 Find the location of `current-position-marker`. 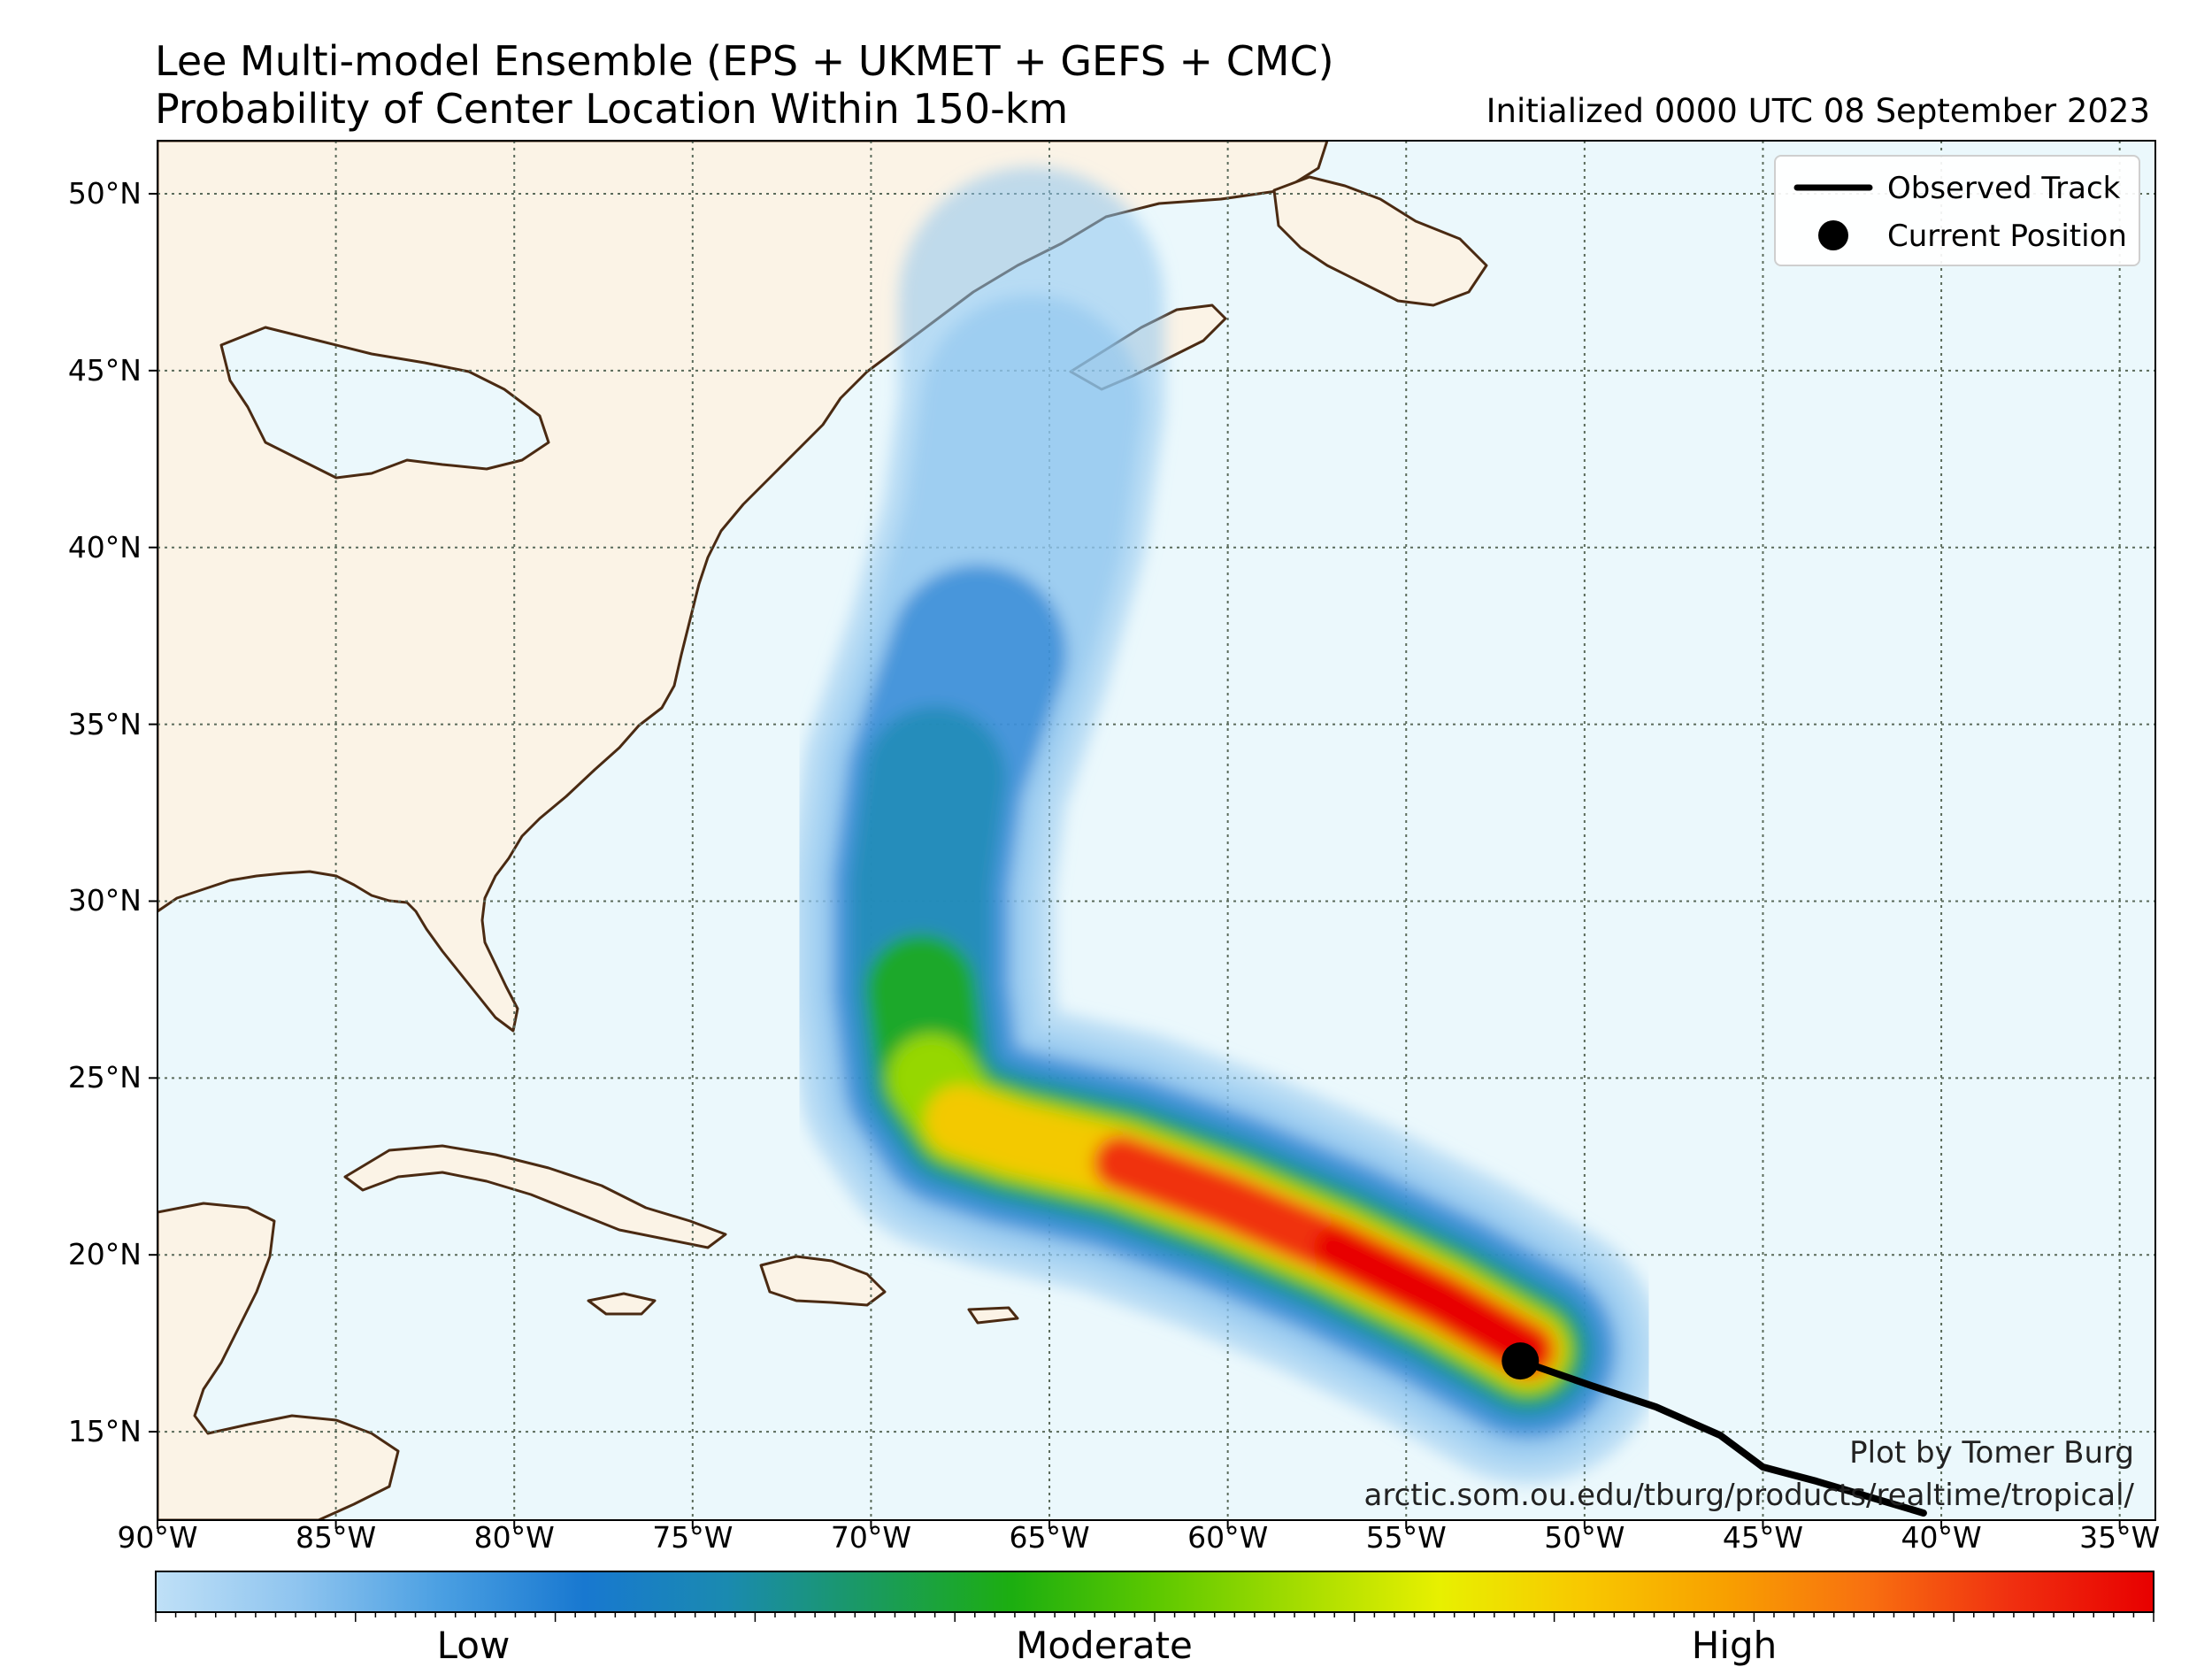

current-position-marker is located at coordinates (1521, 1361).